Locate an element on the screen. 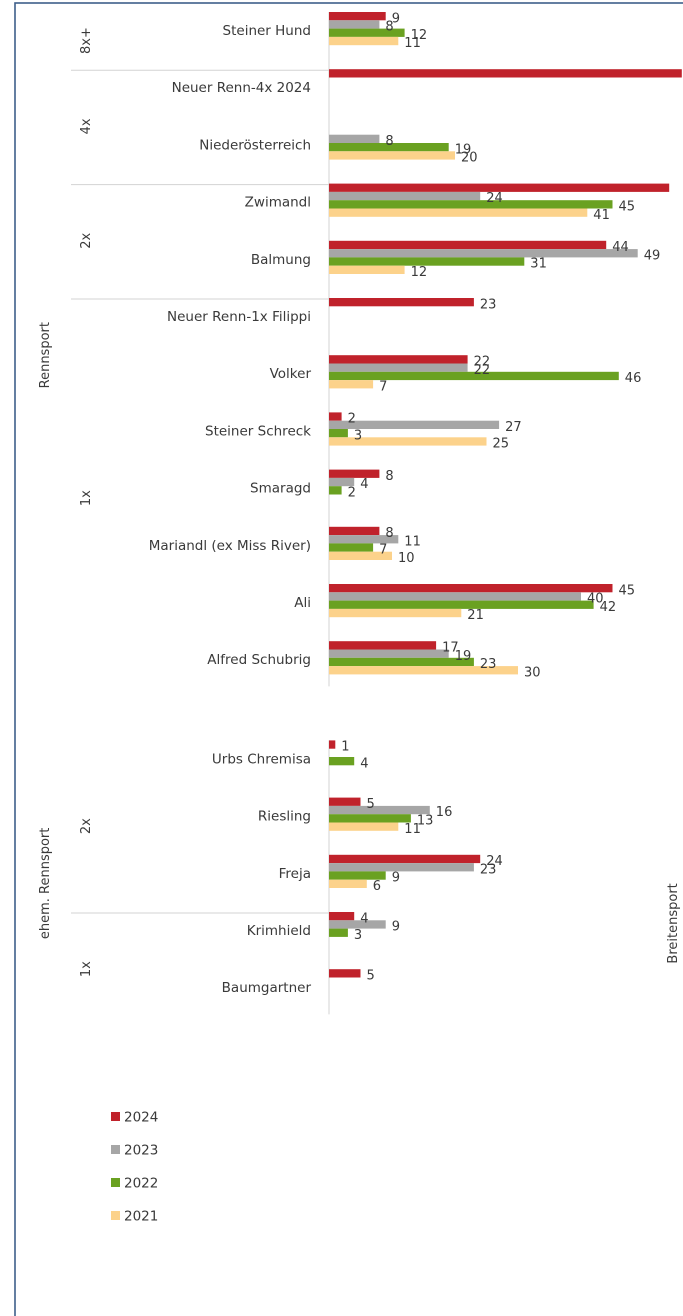 This screenshot has width=683, height=1316. value-label: 1 is located at coordinates (345, 747).